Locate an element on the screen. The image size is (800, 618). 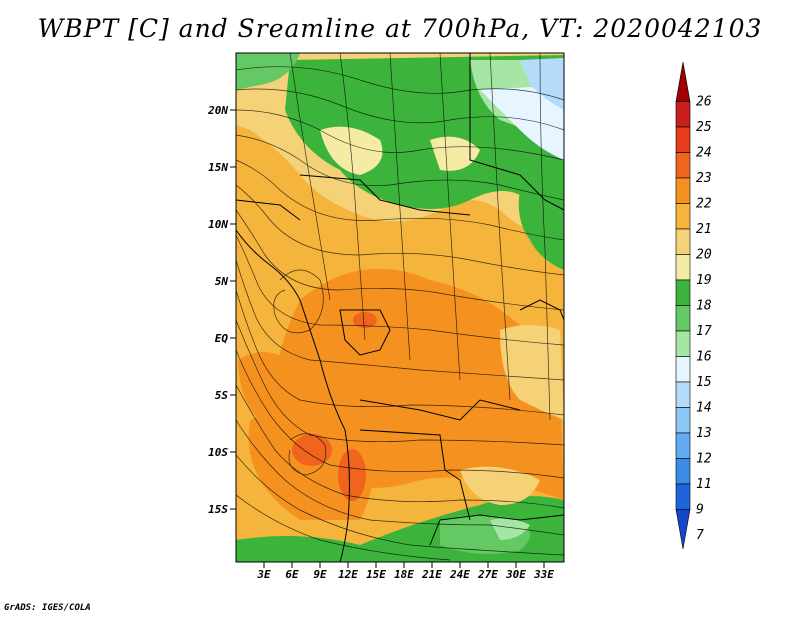
latitude-axis: 20N 15N 10N 5N EQ 5S 10S 15S is located at coordinates (221, 310).